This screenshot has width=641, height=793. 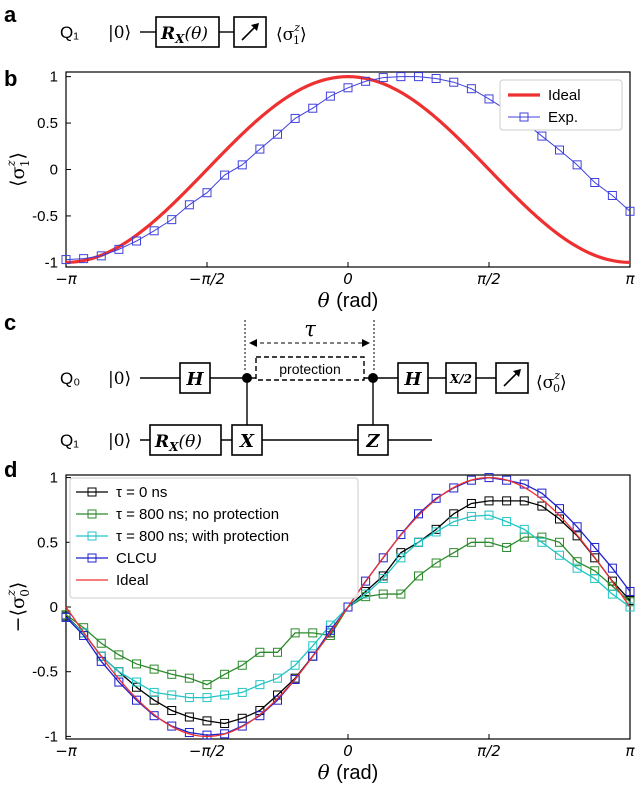 I want to click on h-gate-label: H, so click(x=412, y=379).